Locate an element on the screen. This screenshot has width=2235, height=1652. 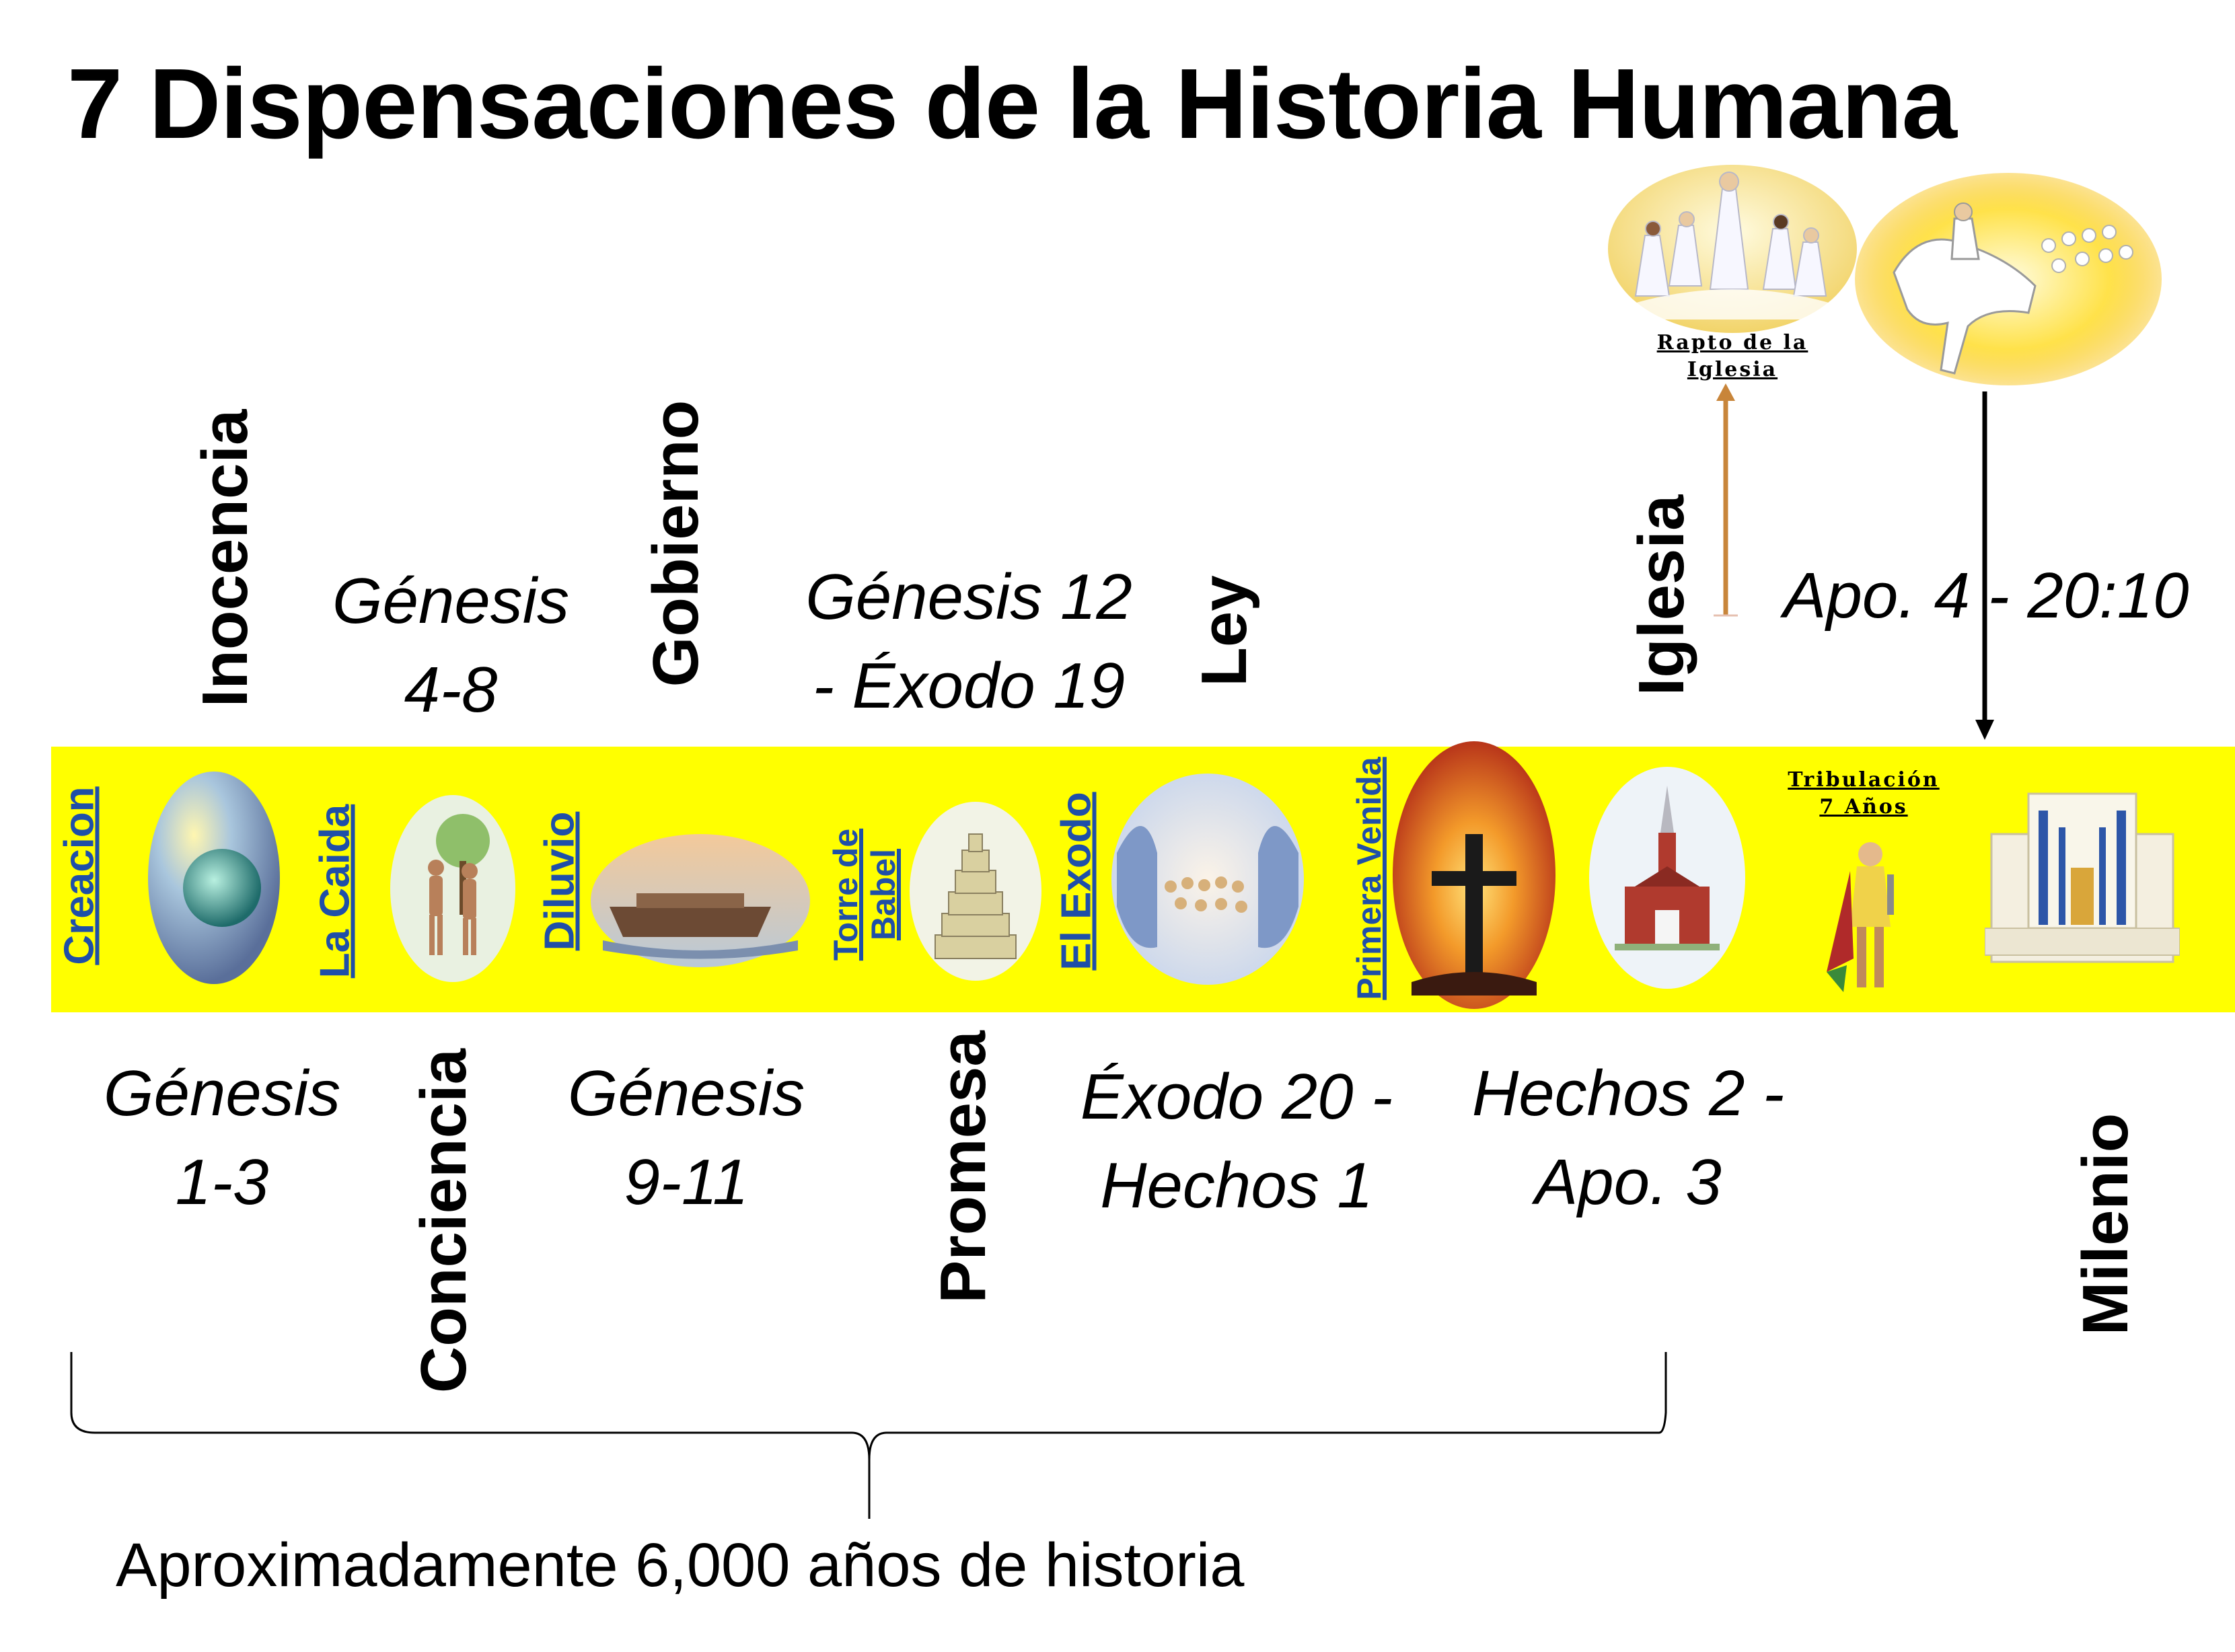
globe-icon is located at coordinates (214, 878).